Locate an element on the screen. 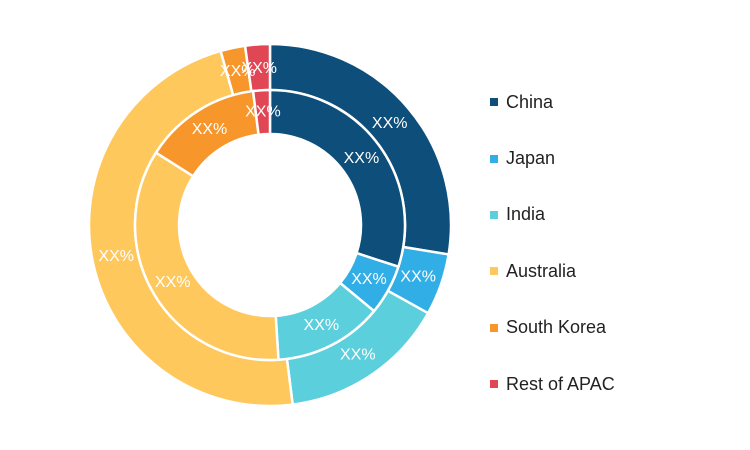 The height and width of the screenshot is (450, 750). outer-data-label-australia: XX% is located at coordinates (116, 256).